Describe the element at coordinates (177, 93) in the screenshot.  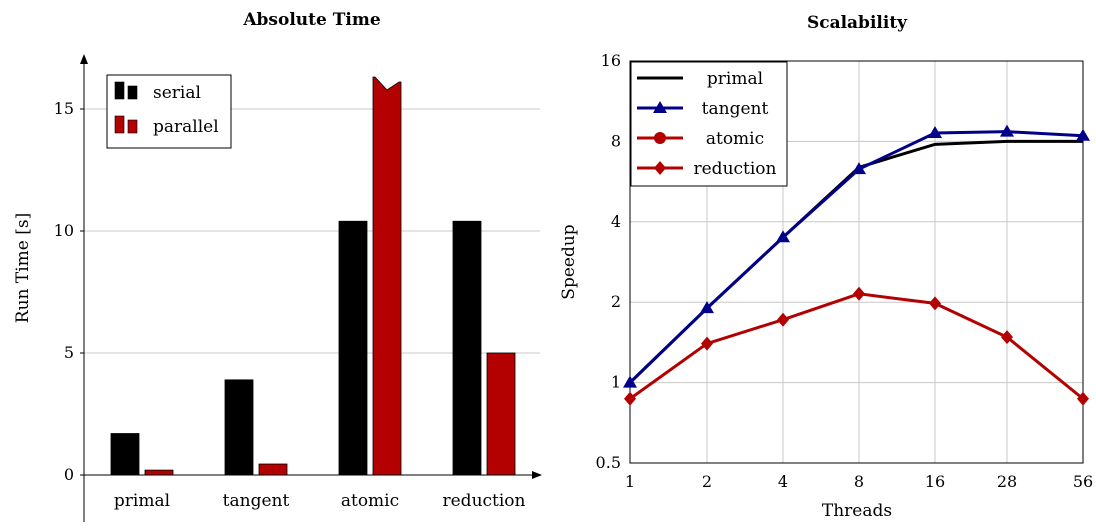
I see `legend-label: serial` at that location.